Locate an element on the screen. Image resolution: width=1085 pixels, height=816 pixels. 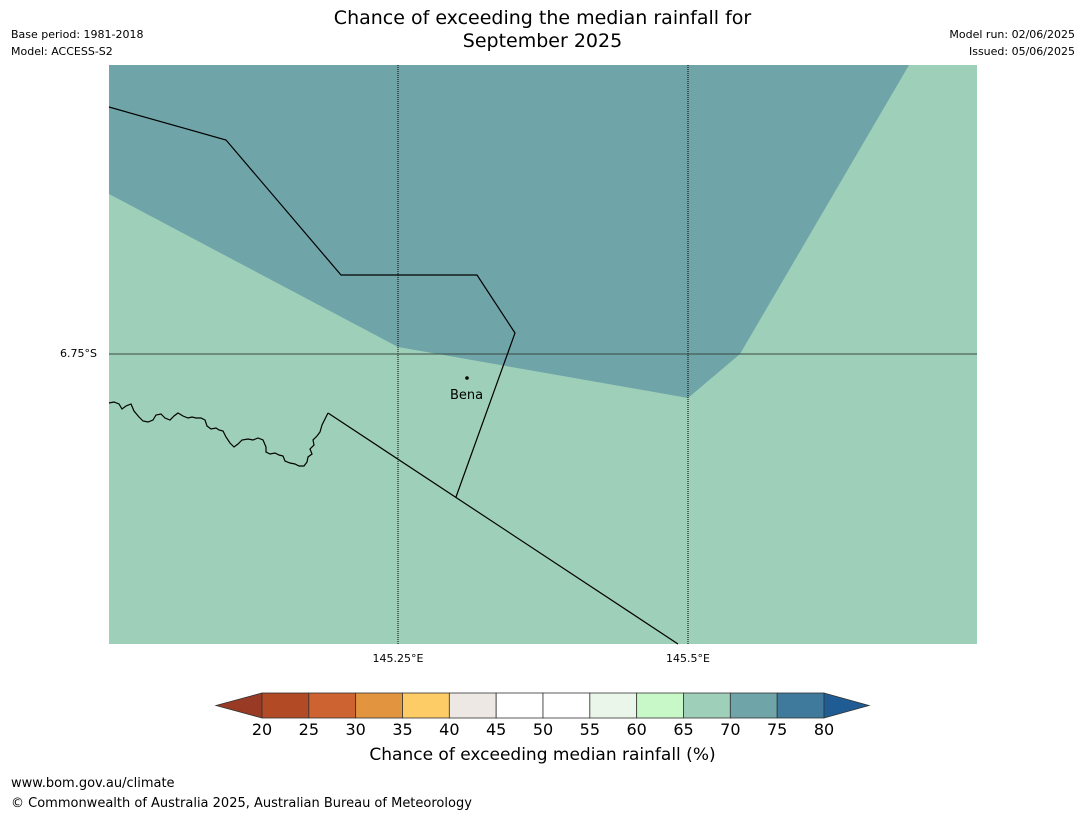
lat-label: 6.75°S is located at coordinates (78, 353).